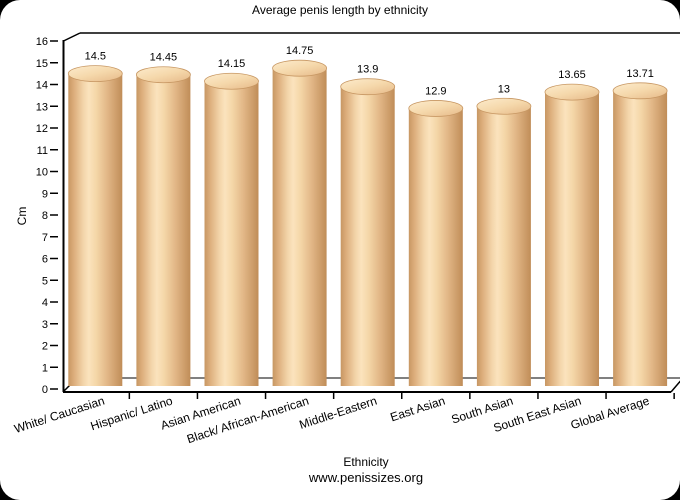  I want to click on x-category-label-global-average: Global Average, so click(610, 412).